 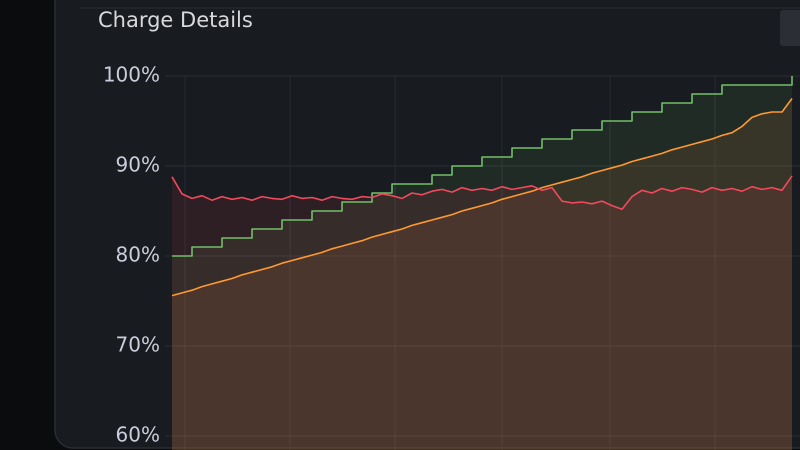 What do you see at coordinates (138, 165) in the screenshot?
I see `y-tick-label: 90%` at bounding box center [138, 165].